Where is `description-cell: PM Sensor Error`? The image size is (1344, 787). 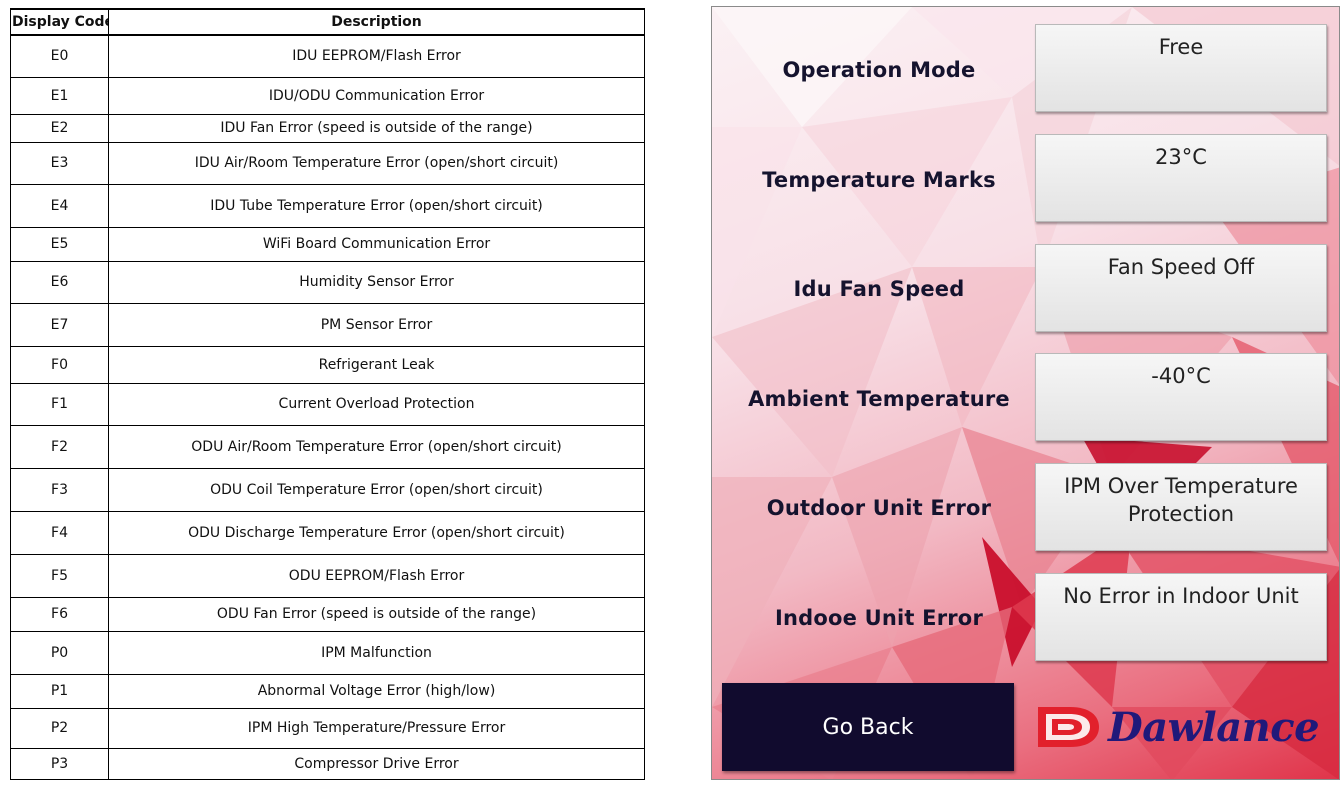
description-cell: PM Sensor Error is located at coordinates (376, 324).